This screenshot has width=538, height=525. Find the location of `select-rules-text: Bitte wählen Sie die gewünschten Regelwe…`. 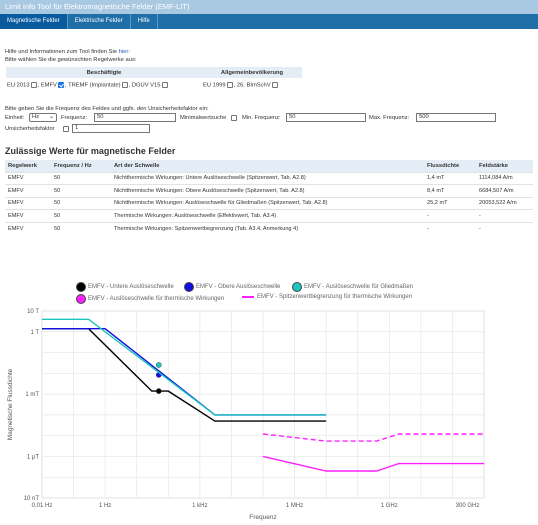

select-rules-text: Bitte wählen Sie die gewünschten Regelwe… is located at coordinates (71, 59).